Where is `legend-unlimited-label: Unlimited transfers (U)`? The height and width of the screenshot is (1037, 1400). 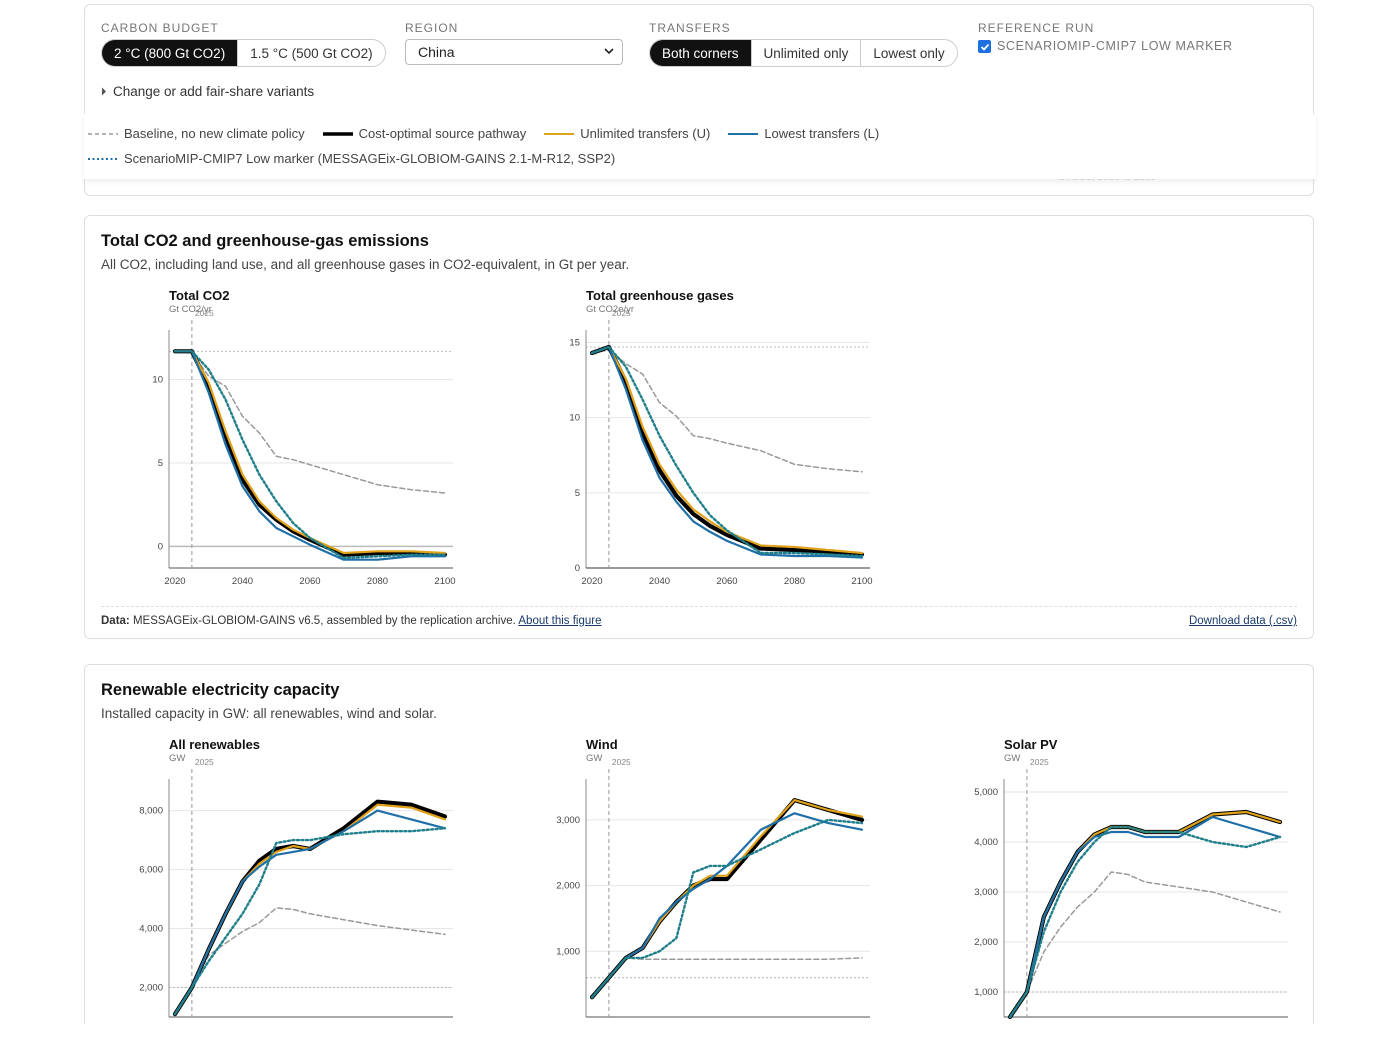
legend-unlimited-label: Unlimited transfers (U) is located at coordinates (645, 133).